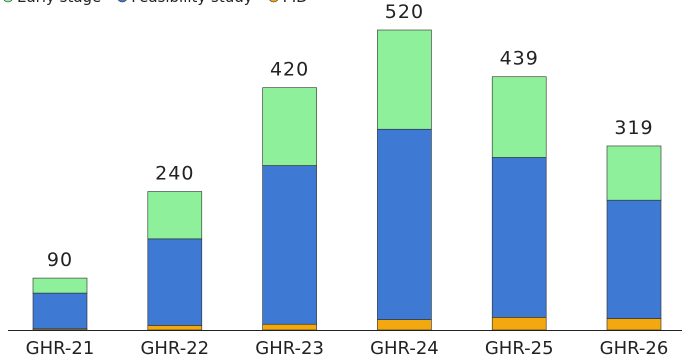 Image resolution: width=690 pixels, height=356 pixels. Describe the element at coordinates (60, 285) in the screenshot. I see `bar-segment-ghr-21-early-stage` at that location.